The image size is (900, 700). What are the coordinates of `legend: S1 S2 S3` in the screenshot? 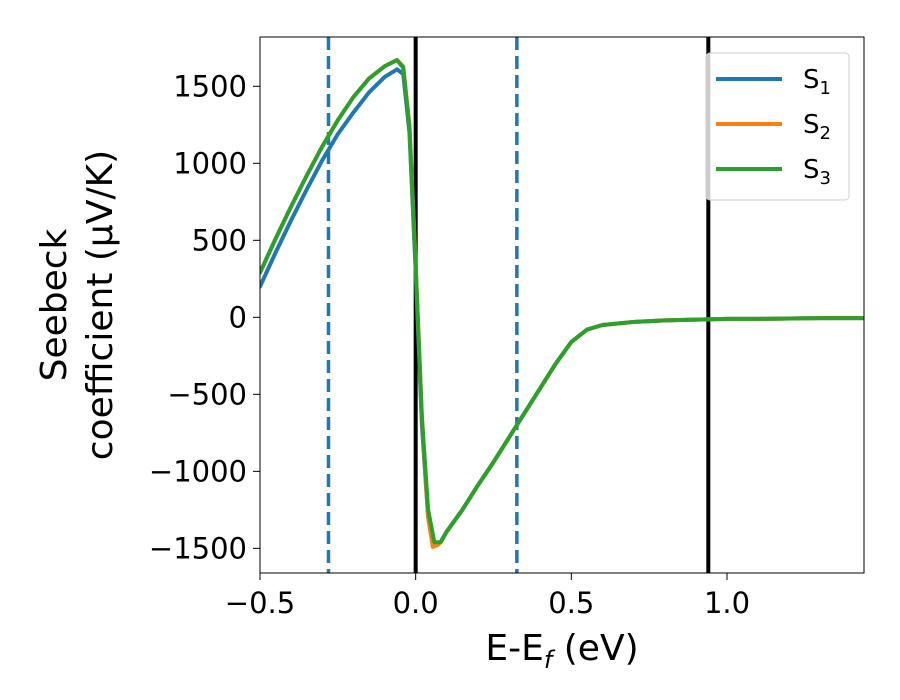 It's located at (777, 126).